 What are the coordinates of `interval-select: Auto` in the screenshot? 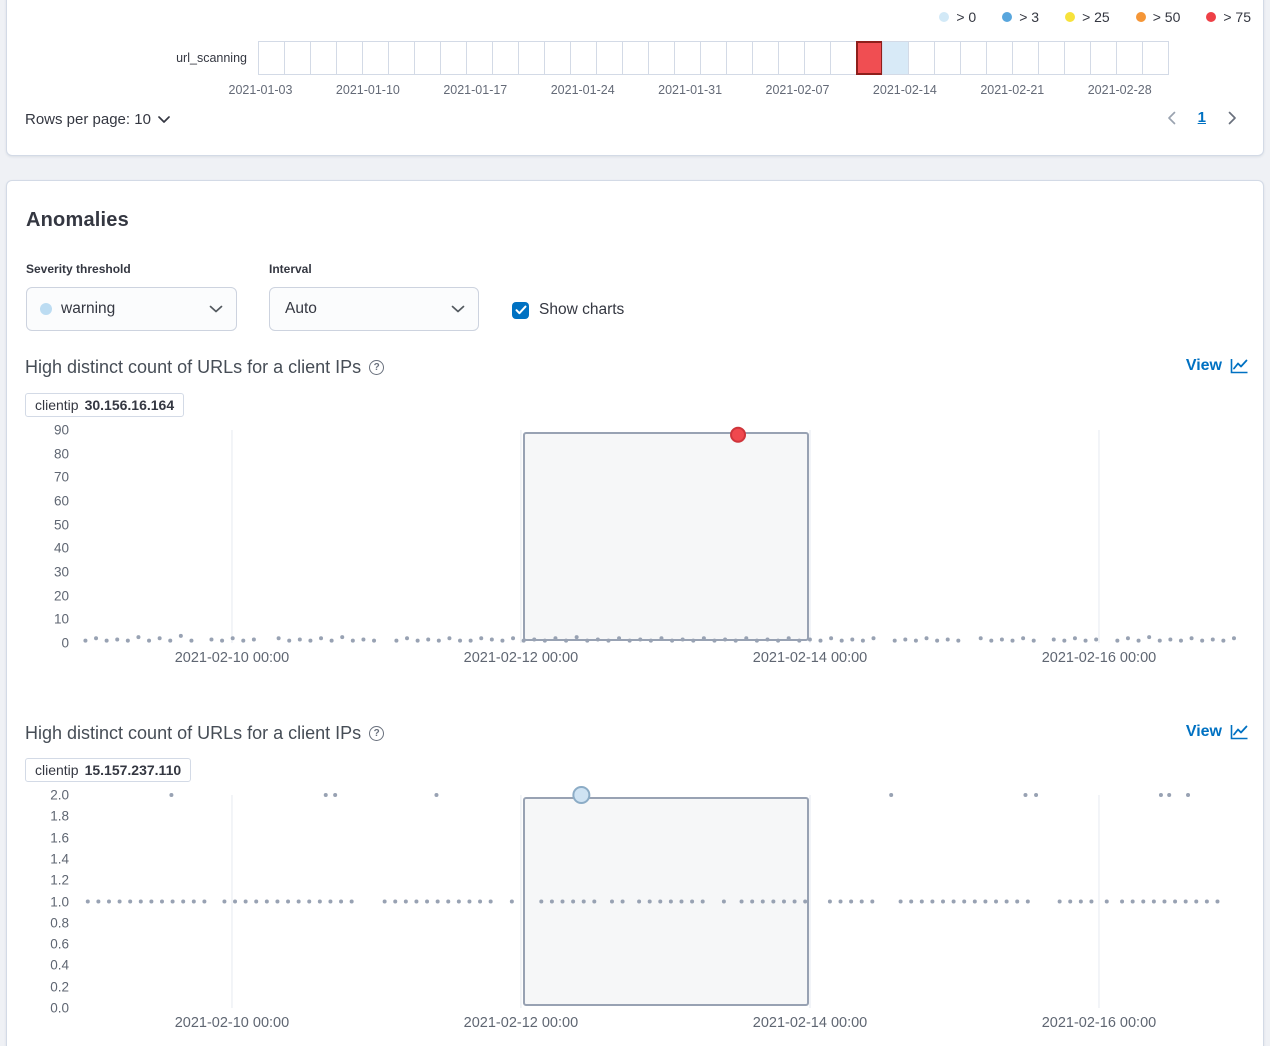 It's located at (374, 309).